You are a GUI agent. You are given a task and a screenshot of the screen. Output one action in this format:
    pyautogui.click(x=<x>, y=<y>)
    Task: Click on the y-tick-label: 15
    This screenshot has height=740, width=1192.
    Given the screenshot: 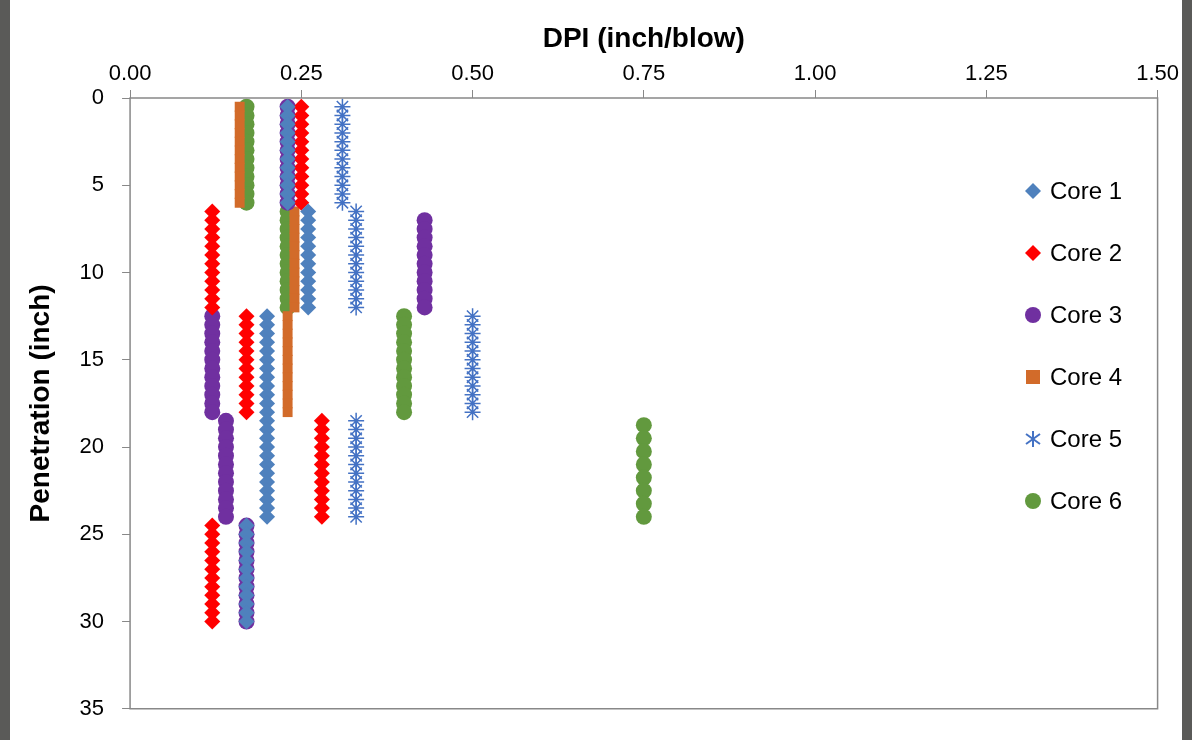 What is the action you would take?
    pyautogui.click(x=92, y=358)
    